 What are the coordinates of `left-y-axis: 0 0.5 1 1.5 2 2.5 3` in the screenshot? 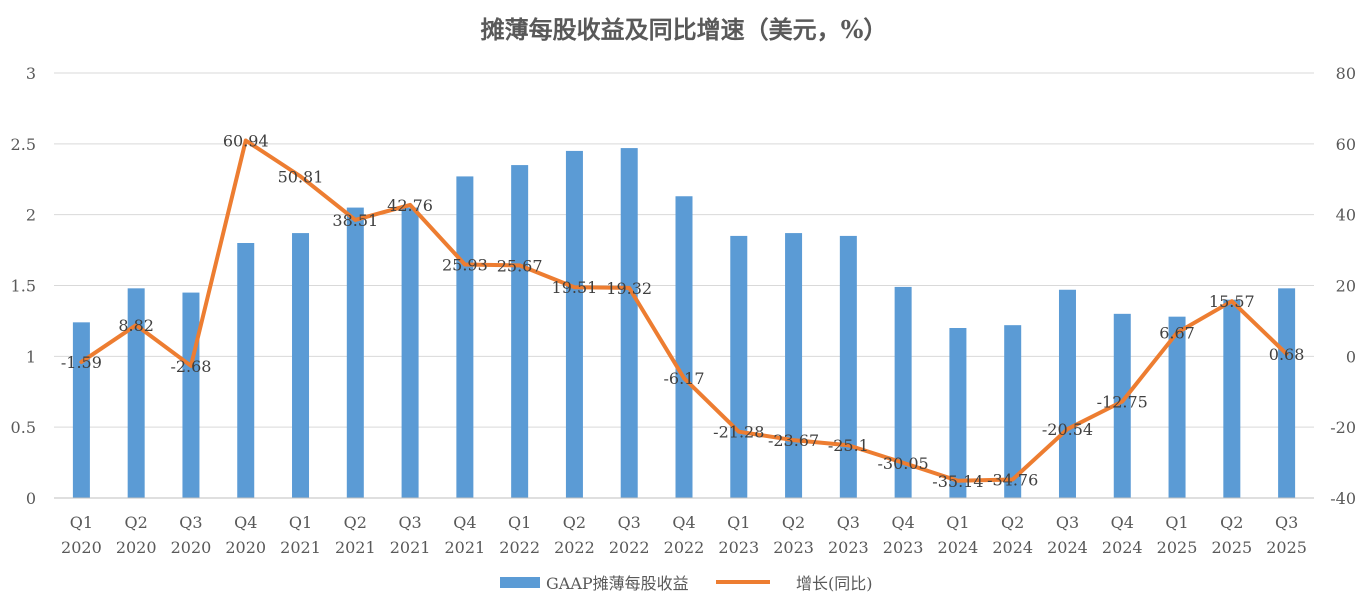 It's located at (23, 286).